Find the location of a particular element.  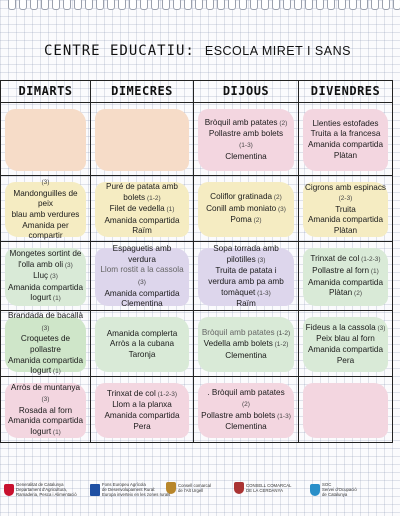

dish-line: Arròs a la cubana is located at coordinates (142, 344).